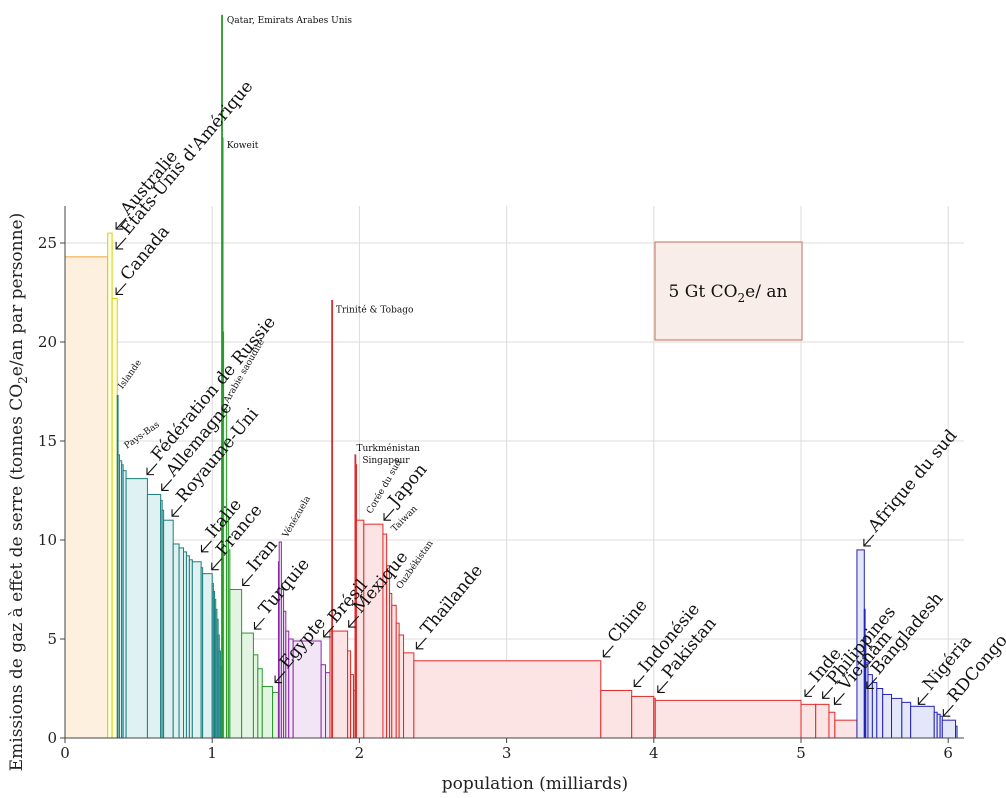  I want to click on y-tick-label: 10, so click(47, 540).